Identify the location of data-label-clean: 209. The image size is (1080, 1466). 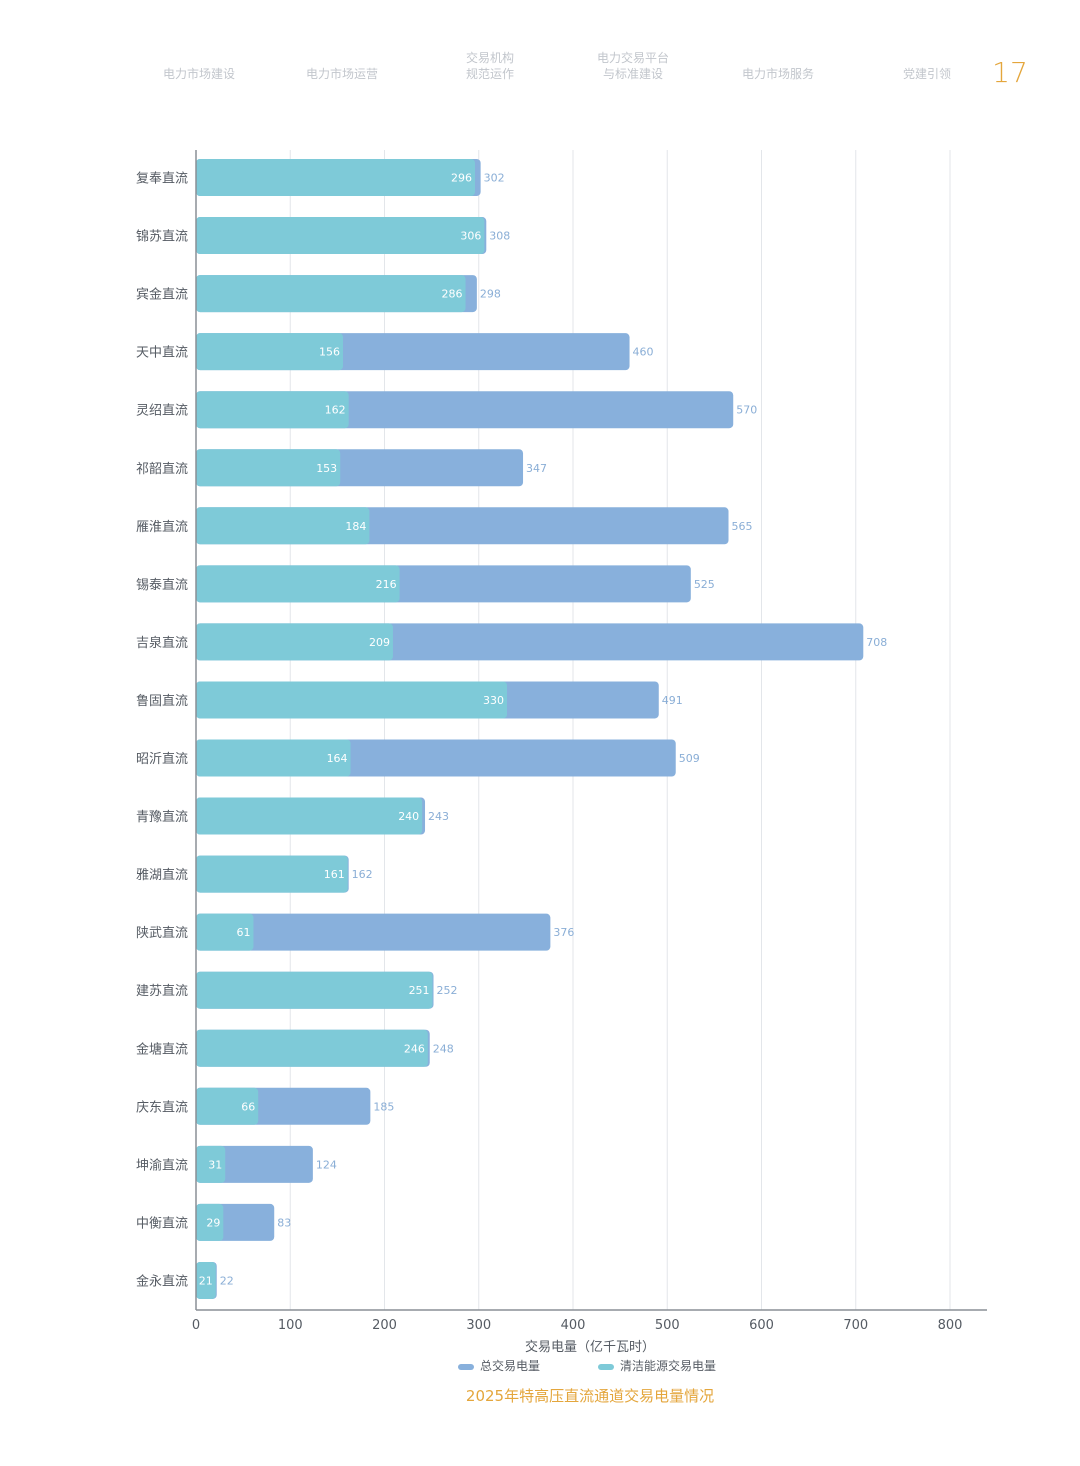
(379, 642).